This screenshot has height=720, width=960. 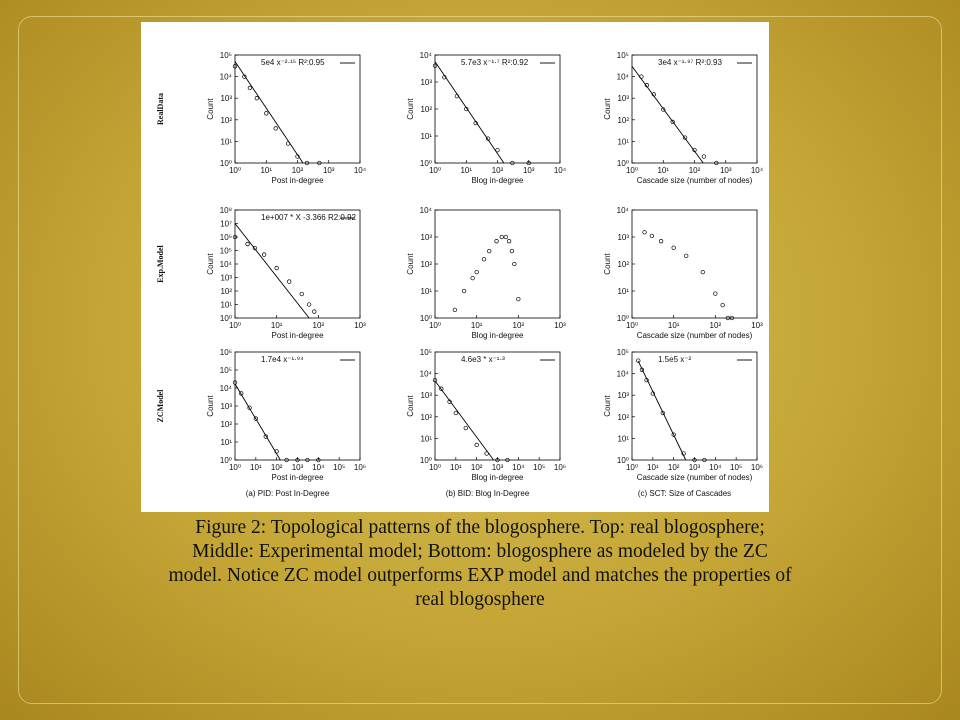 I want to click on x-tick-label: 10⁵, so click(x=339, y=467).